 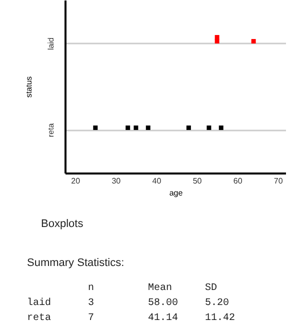 I want to click on text: reta 7 41.14 11.42, so click(x=131, y=318).